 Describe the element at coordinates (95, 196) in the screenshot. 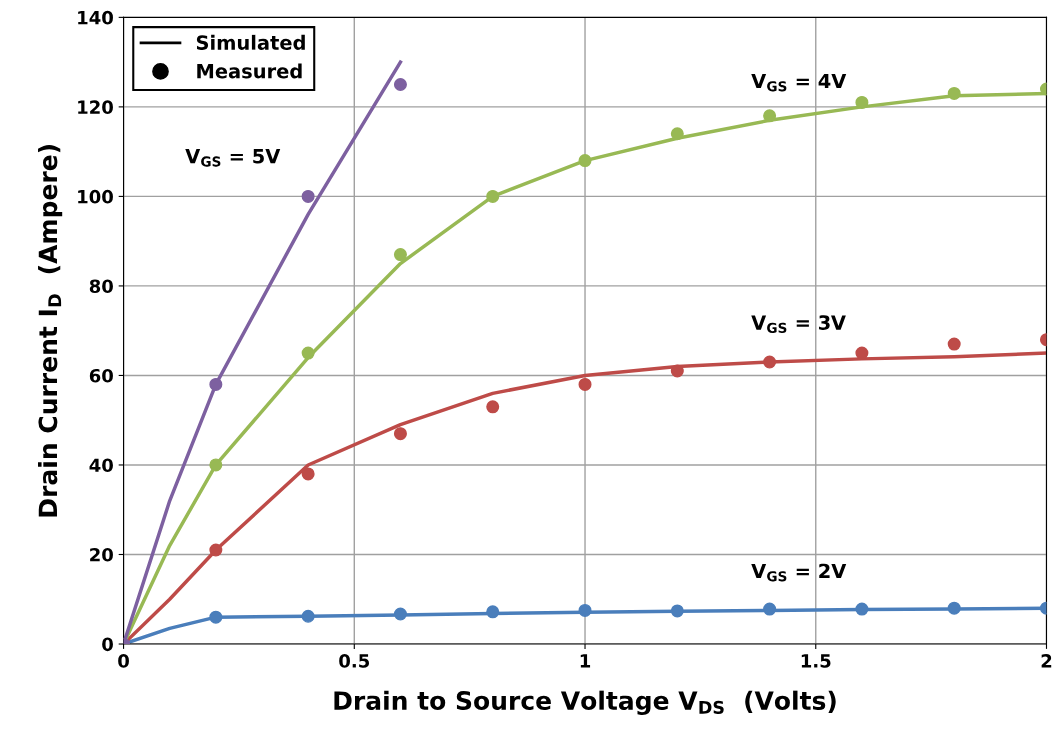

I see `y-tick-label: 100` at that location.